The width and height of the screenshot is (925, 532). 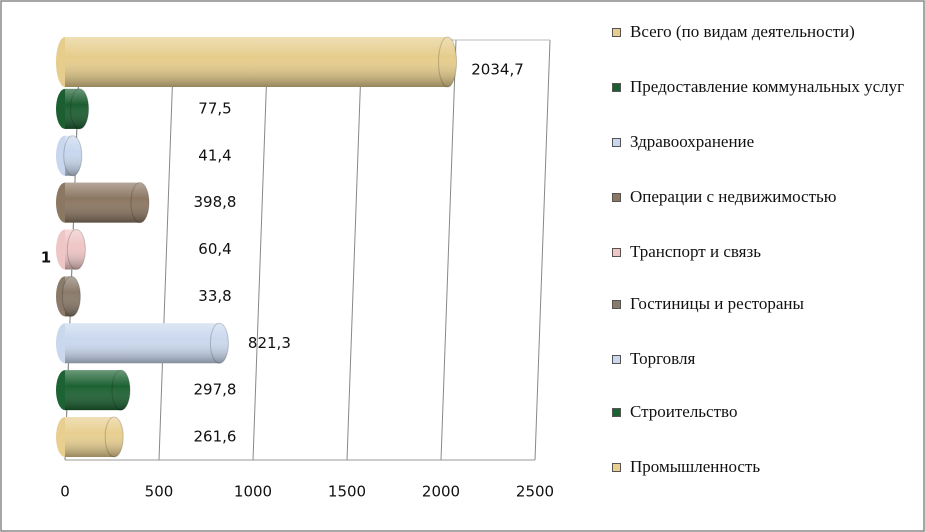 I want to click on legend-entry: Торговля, so click(x=762, y=359).